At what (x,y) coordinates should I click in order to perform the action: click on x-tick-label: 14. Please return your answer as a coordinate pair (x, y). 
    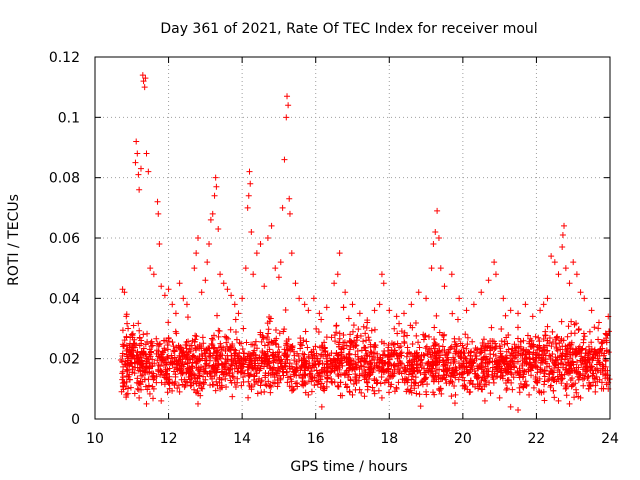
    Looking at the image, I should click on (242, 439).